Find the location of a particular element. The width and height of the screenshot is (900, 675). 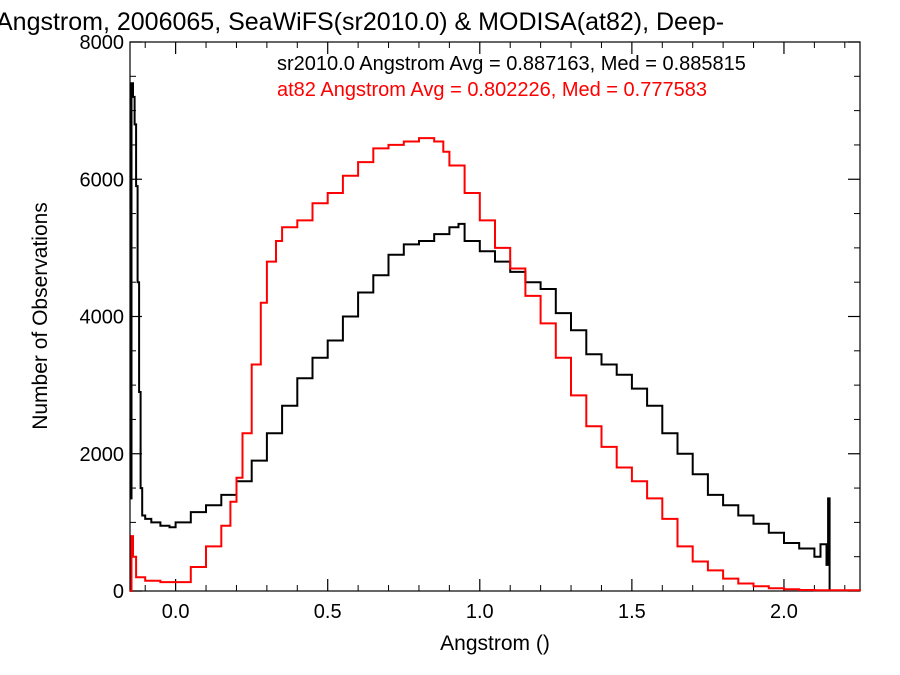

y-tick-label: 6000 is located at coordinates (102, 180).